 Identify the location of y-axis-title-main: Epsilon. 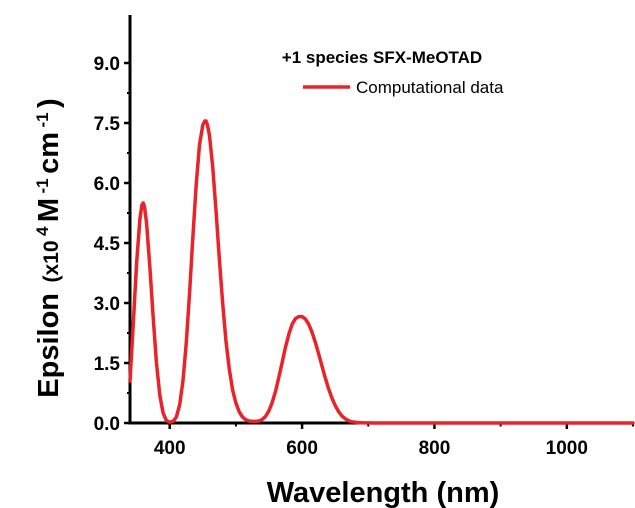
(49, 345).